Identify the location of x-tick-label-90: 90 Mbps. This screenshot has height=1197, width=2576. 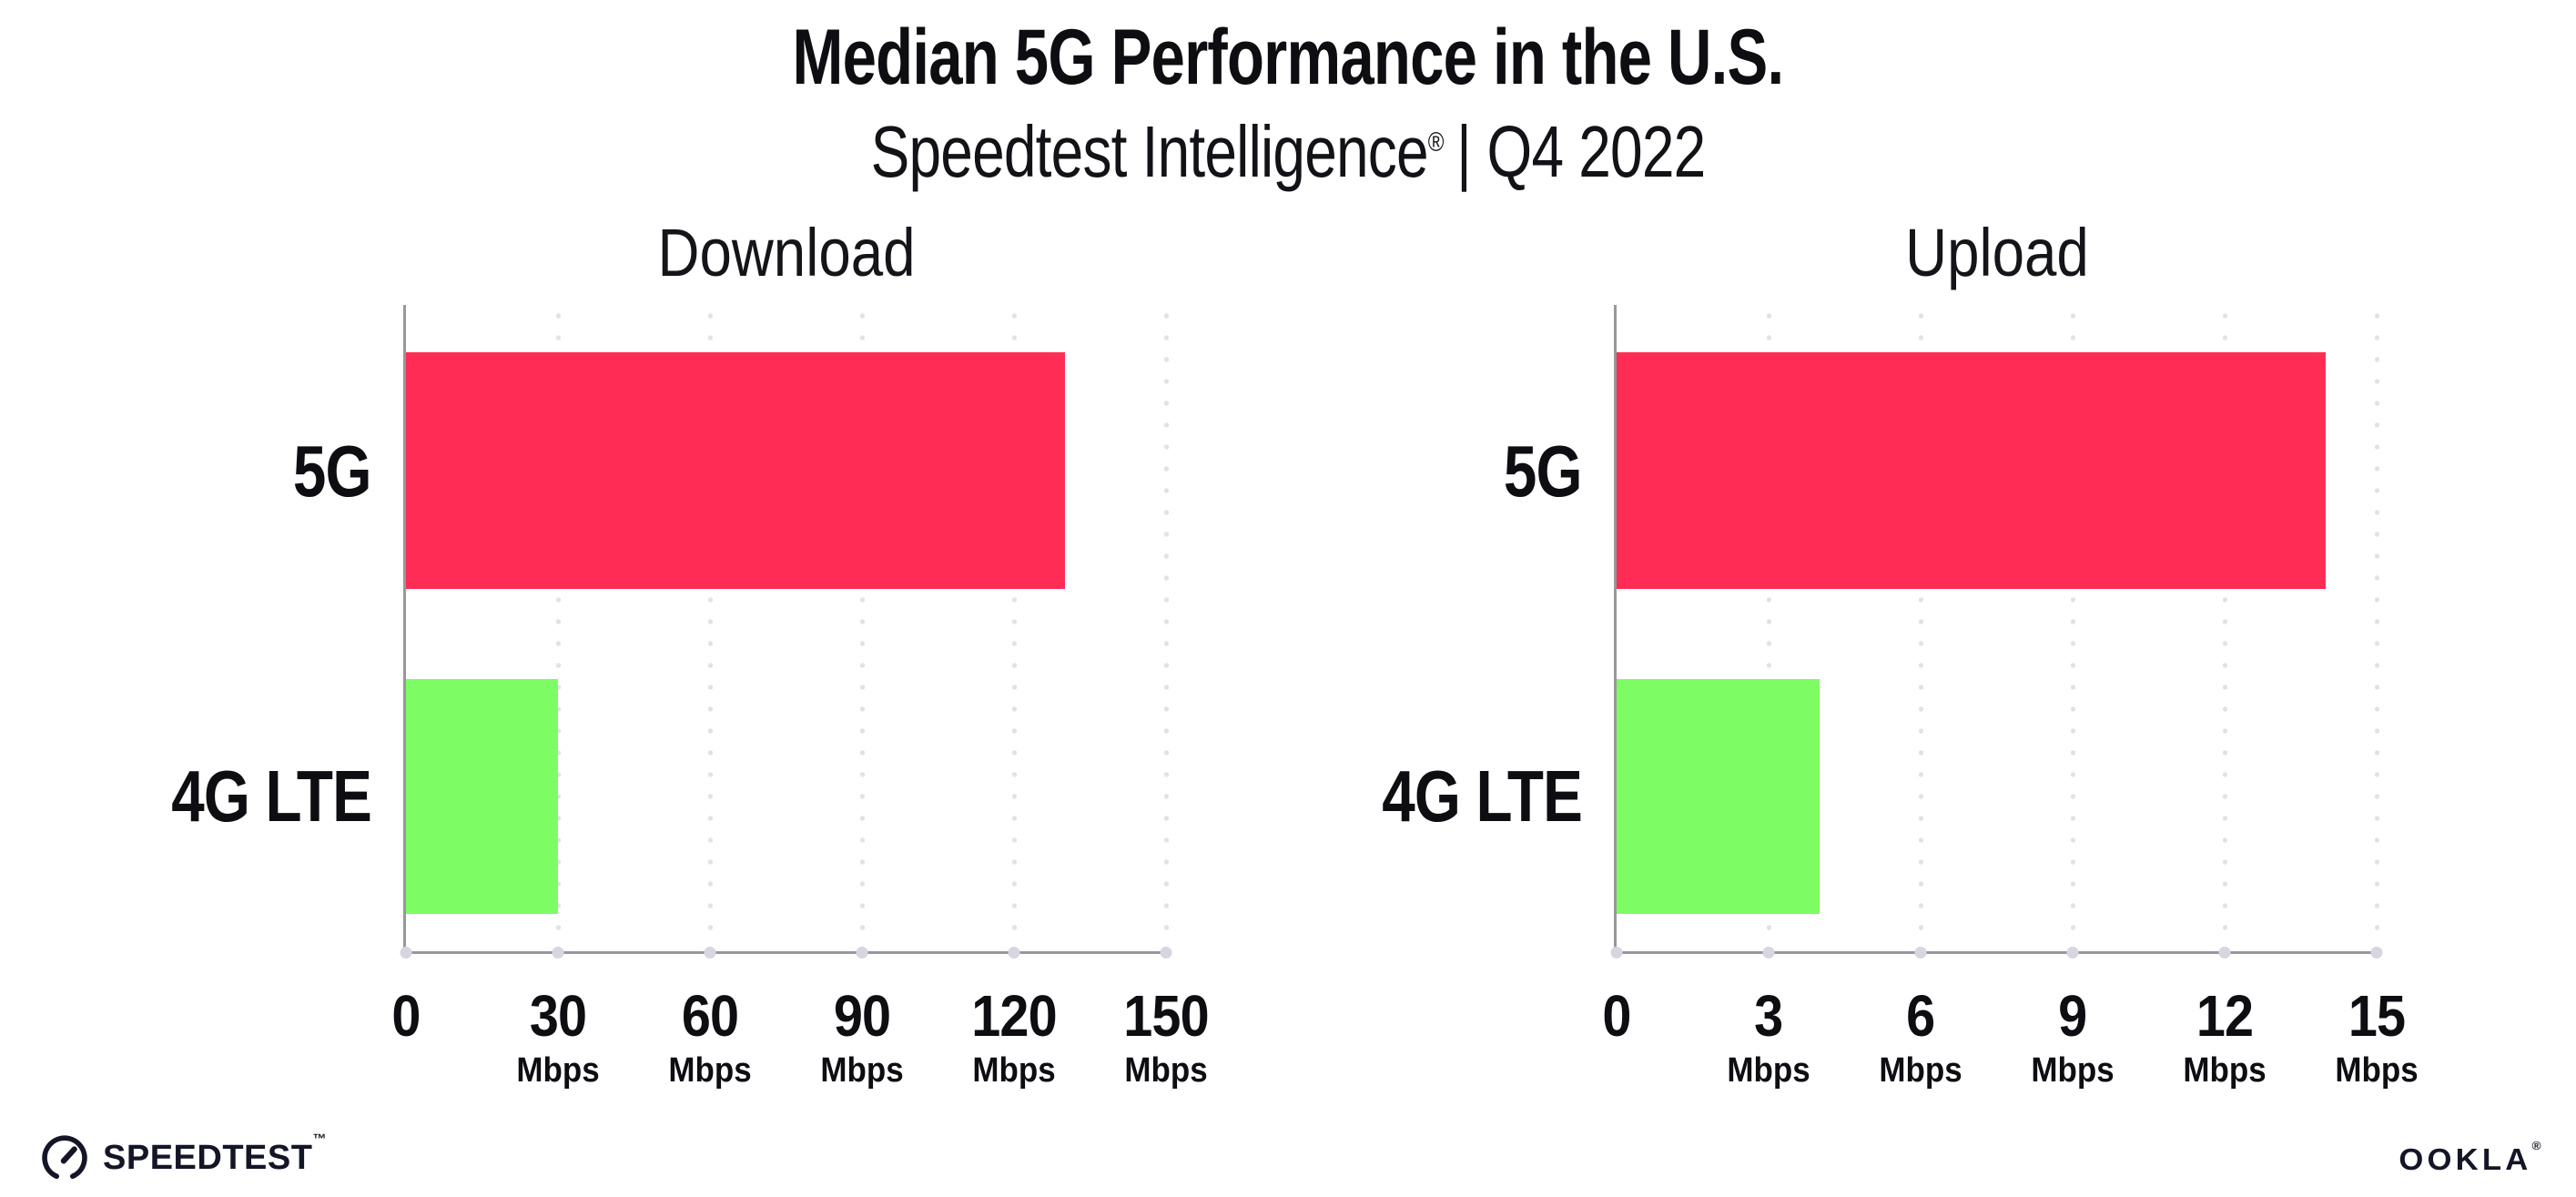
(861, 1037).